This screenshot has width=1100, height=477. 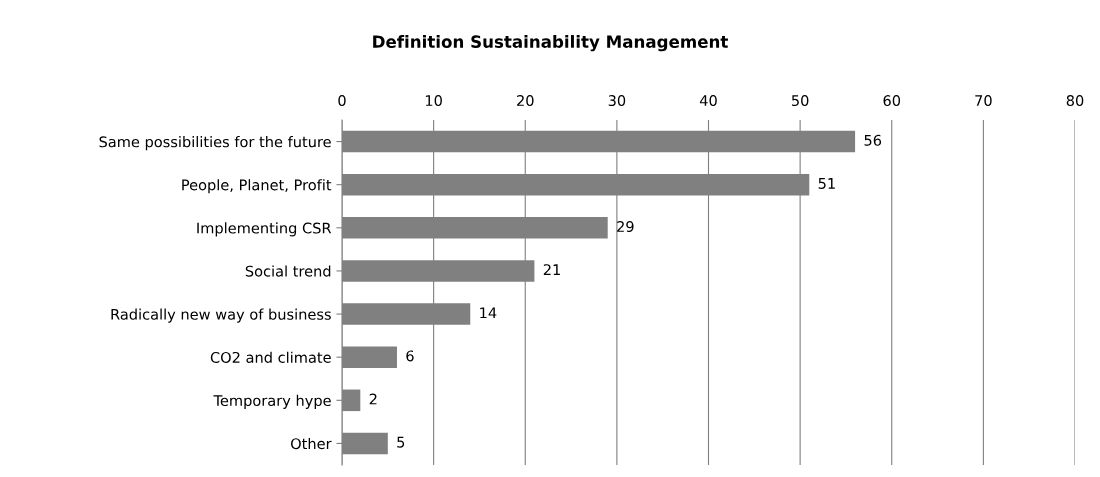 What do you see at coordinates (288, 271) in the screenshot?
I see `y-tick-label: Social trend` at bounding box center [288, 271].